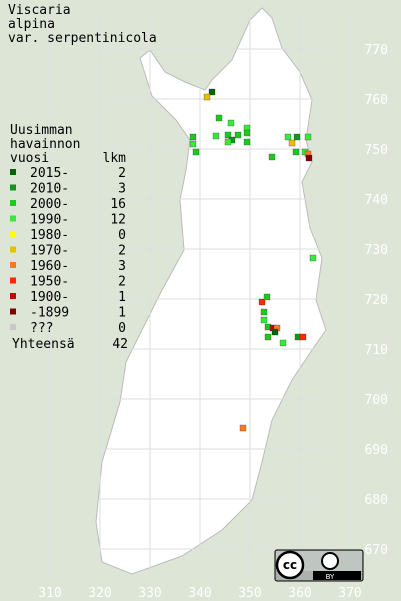  Describe the element at coordinates (49, 189) in the screenshot. I see `legend-label: 2010-` at that location.